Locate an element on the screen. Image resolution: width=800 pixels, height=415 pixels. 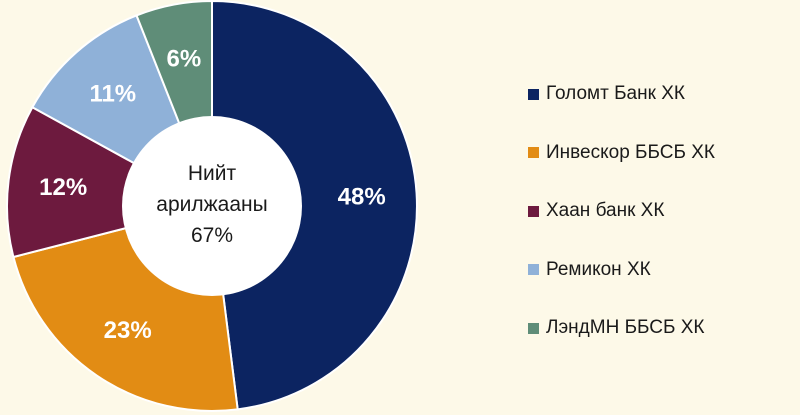
donut-hole is located at coordinates (212, 206).